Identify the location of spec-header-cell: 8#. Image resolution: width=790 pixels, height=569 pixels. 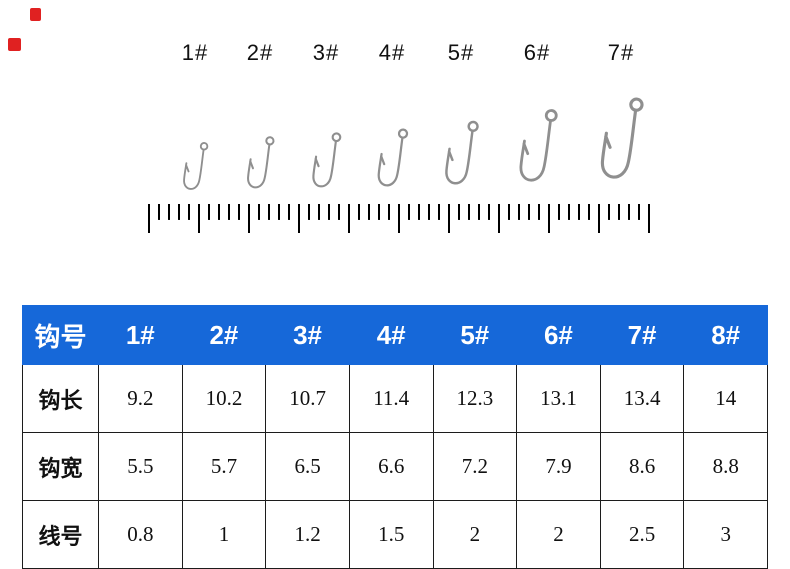
(725, 335).